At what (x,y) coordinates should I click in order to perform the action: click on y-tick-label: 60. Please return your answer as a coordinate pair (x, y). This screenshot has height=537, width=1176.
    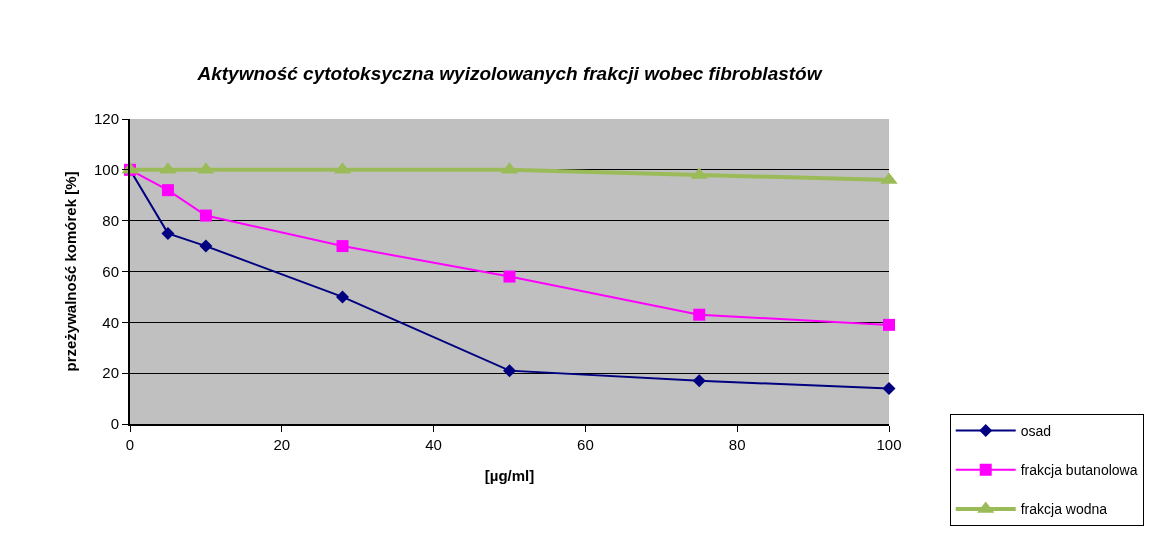
    Looking at the image, I should click on (110, 271).